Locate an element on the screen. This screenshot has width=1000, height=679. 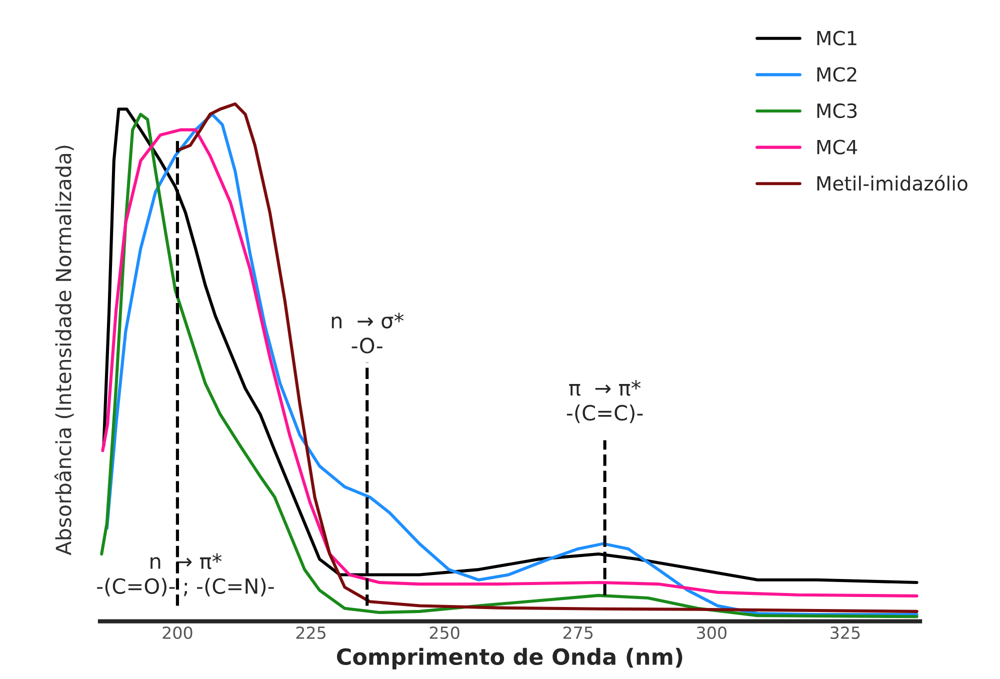
legend-label: MC2 is located at coordinates (836, 74).